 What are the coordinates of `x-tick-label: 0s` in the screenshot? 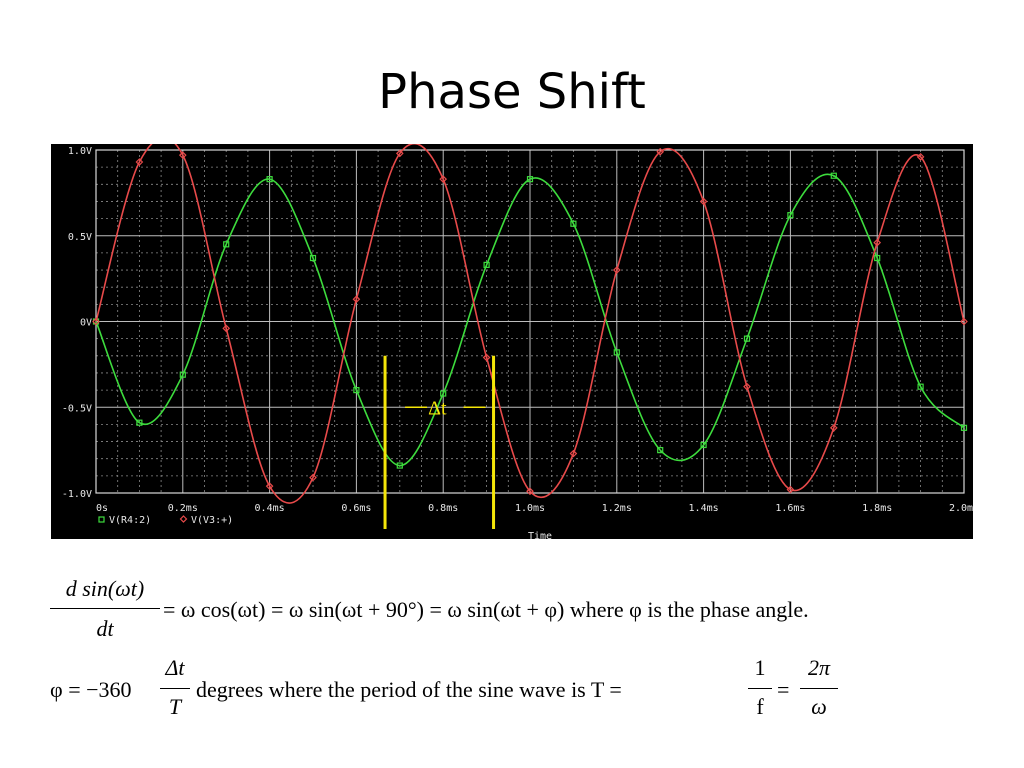 It's located at (102, 508).